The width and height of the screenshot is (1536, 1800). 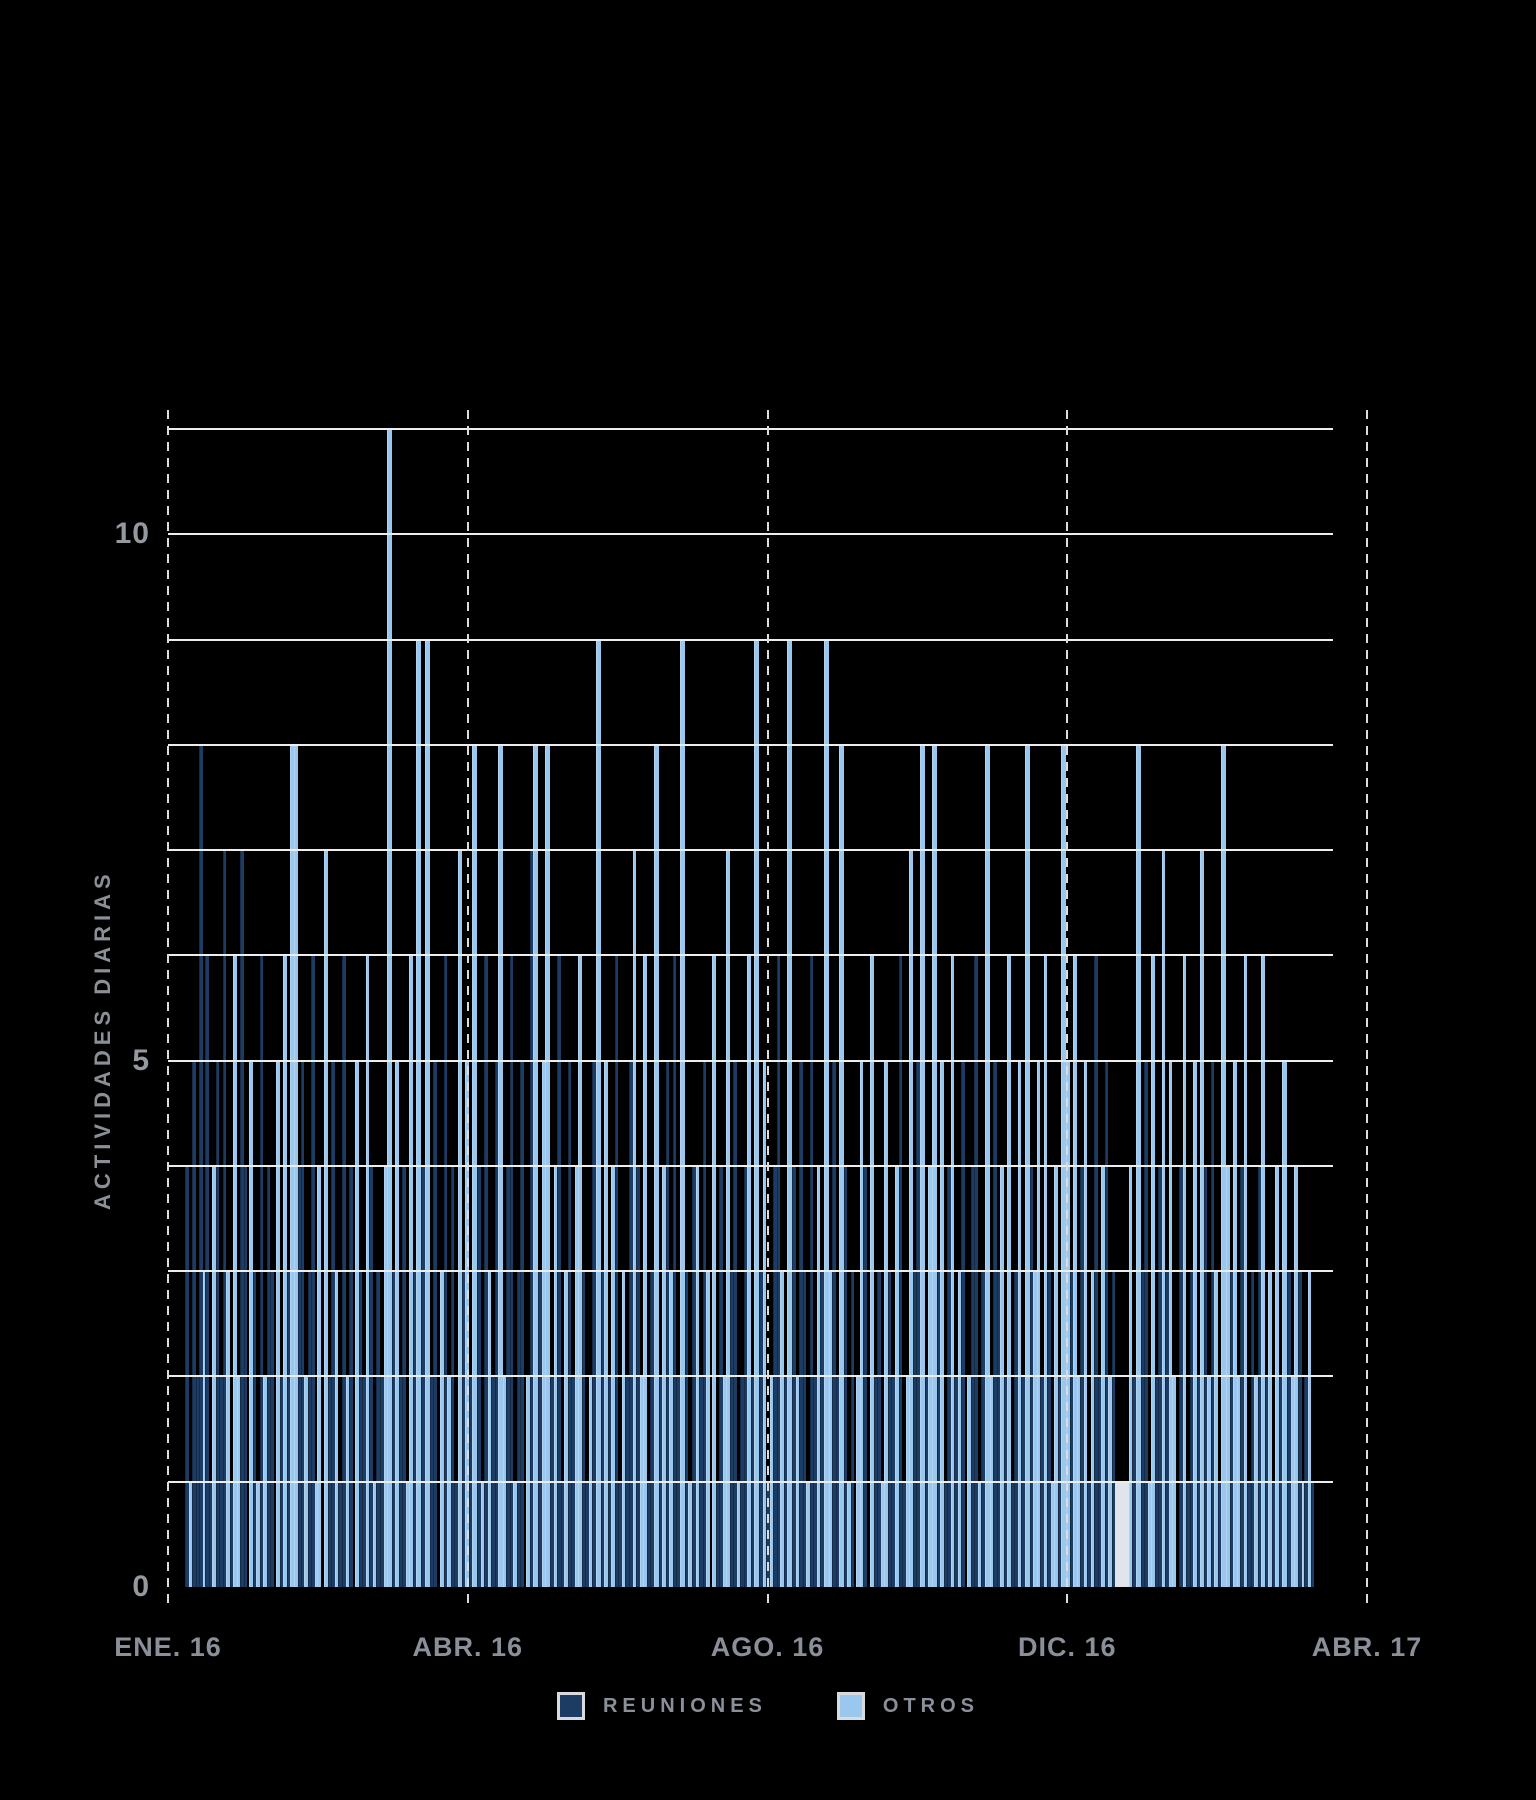 I want to click on gridline-y6, so click(x=750, y=955).